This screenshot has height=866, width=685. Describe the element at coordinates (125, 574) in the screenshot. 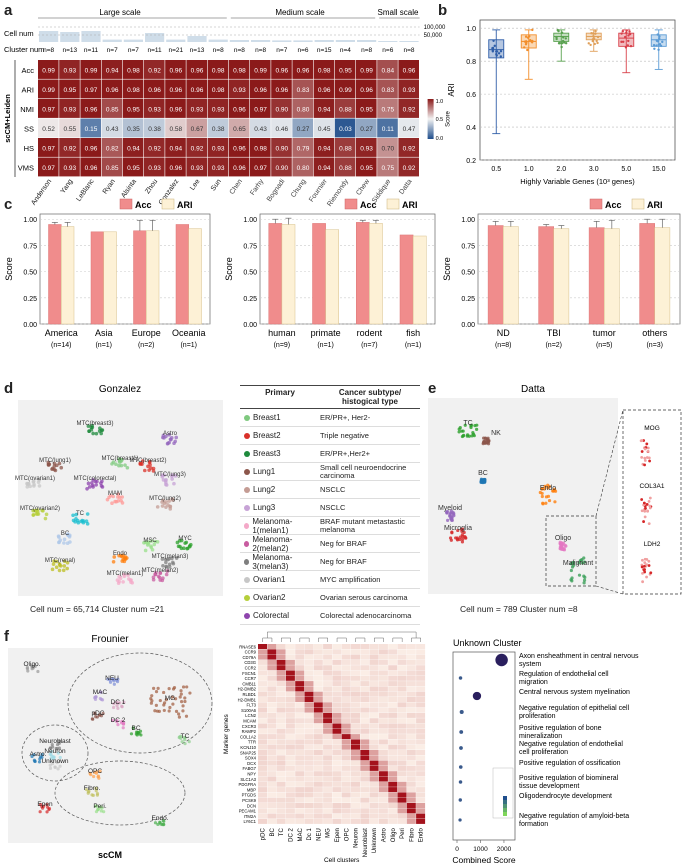

I see `cluster-label: MTC(melan1)` at that location.